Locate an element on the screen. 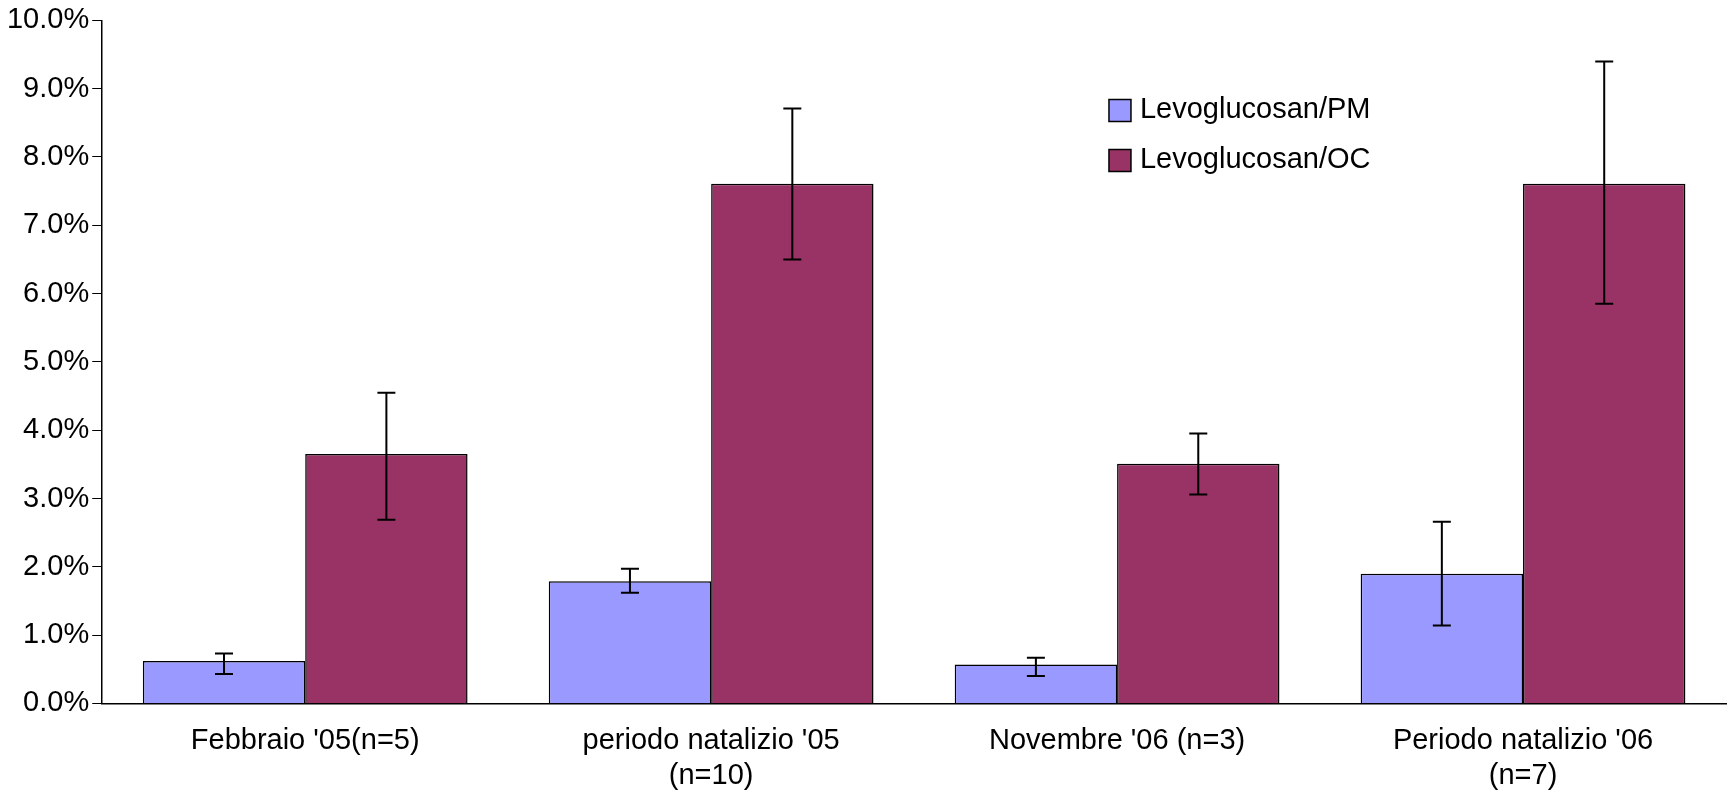 This screenshot has height=807, width=1728. y-tick-label: 0.0% is located at coordinates (56, 701).